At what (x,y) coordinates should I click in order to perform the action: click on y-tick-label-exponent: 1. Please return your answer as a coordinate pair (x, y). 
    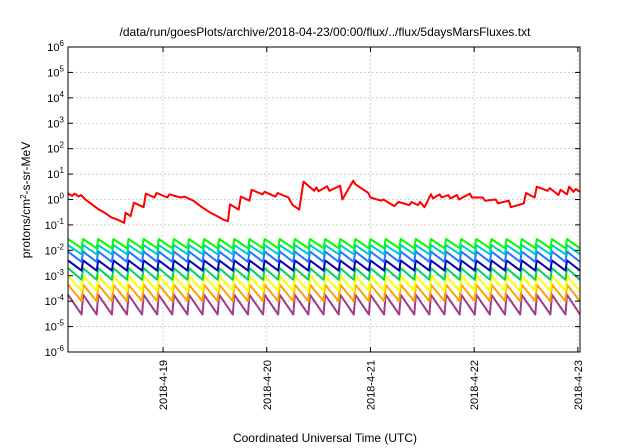
    Looking at the image, I should click on (62, 170).